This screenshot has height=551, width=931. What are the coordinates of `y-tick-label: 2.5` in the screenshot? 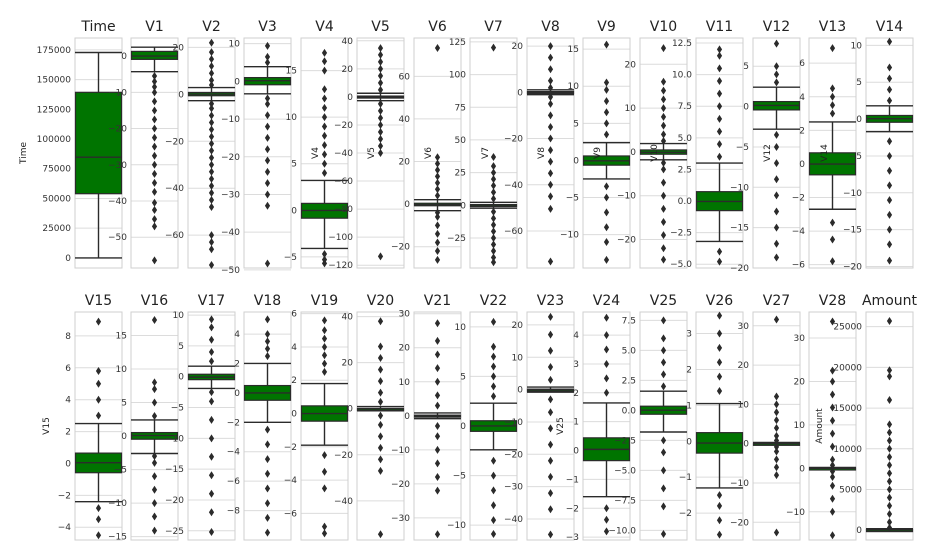 It's located at (685, 170).